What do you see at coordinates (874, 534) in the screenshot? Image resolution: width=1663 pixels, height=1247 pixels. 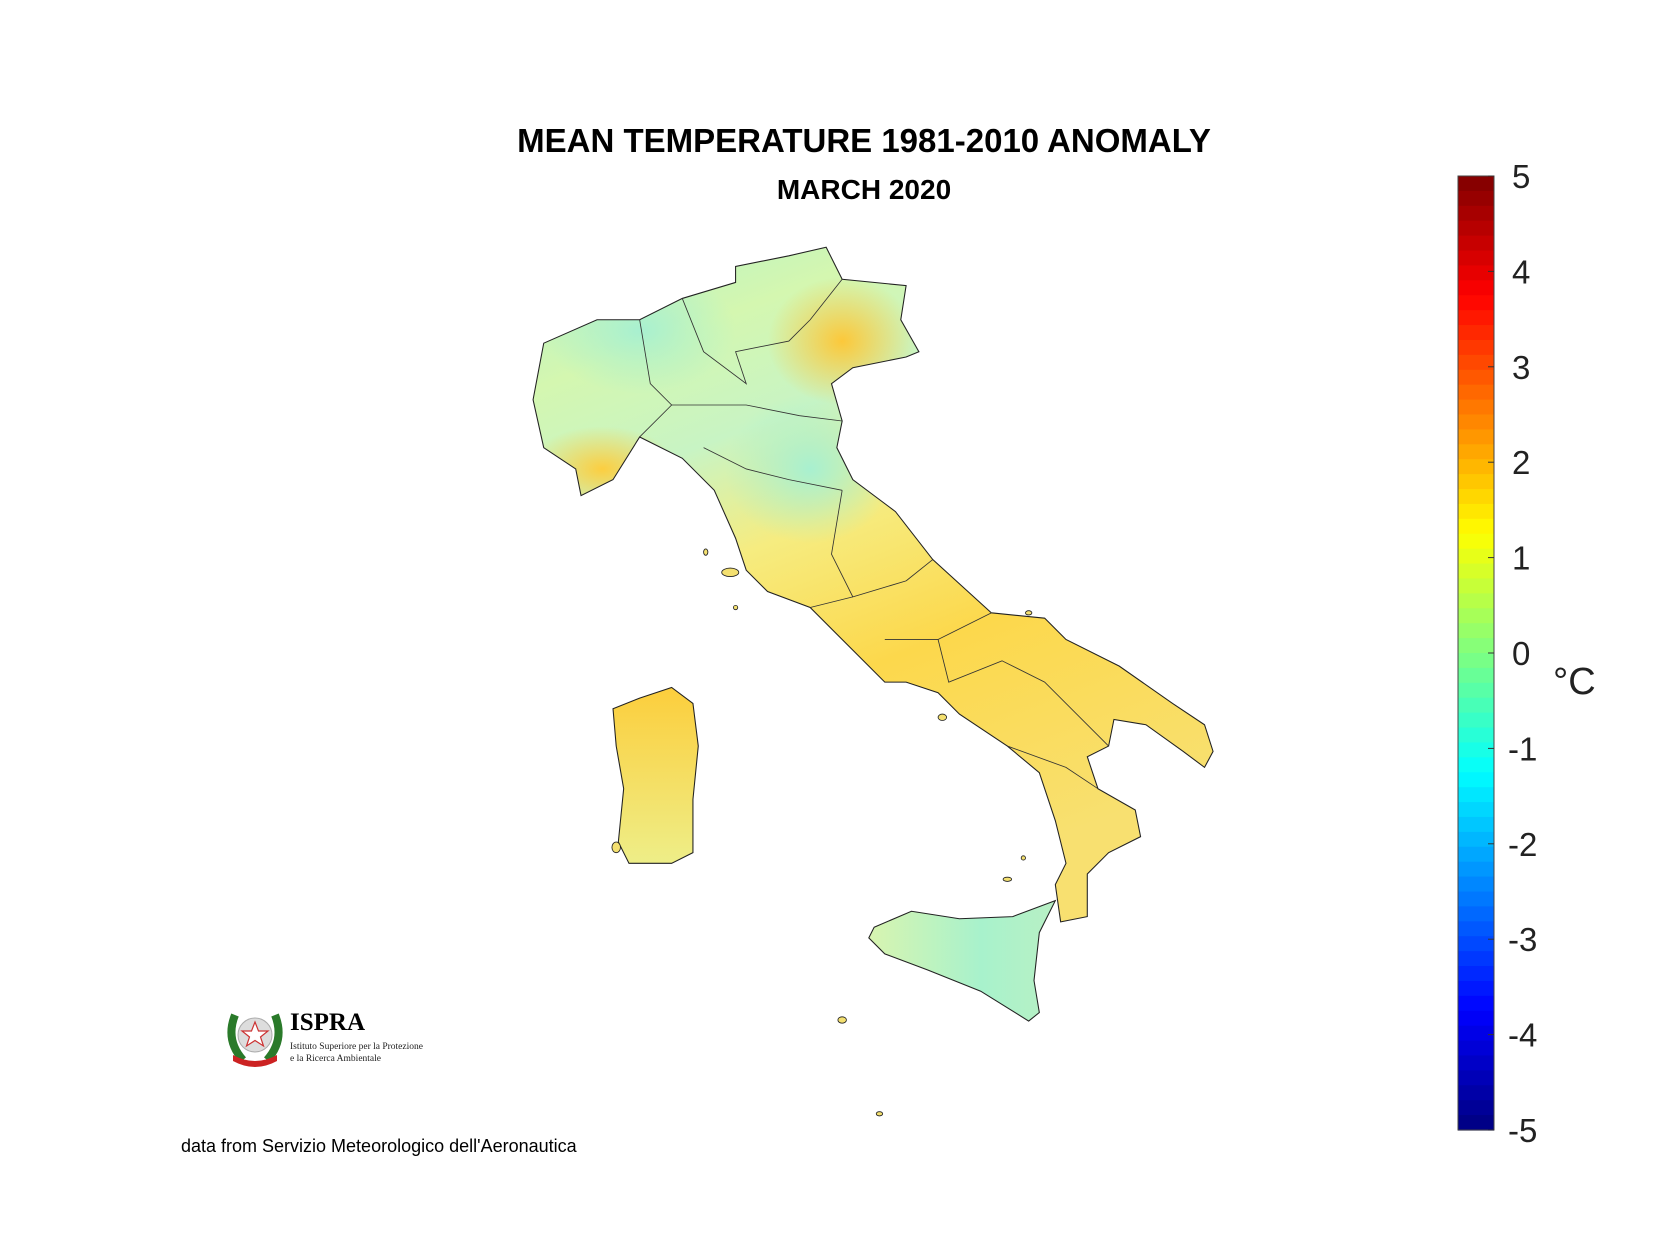 I see `region-borders` at bounding box center [874, 534].